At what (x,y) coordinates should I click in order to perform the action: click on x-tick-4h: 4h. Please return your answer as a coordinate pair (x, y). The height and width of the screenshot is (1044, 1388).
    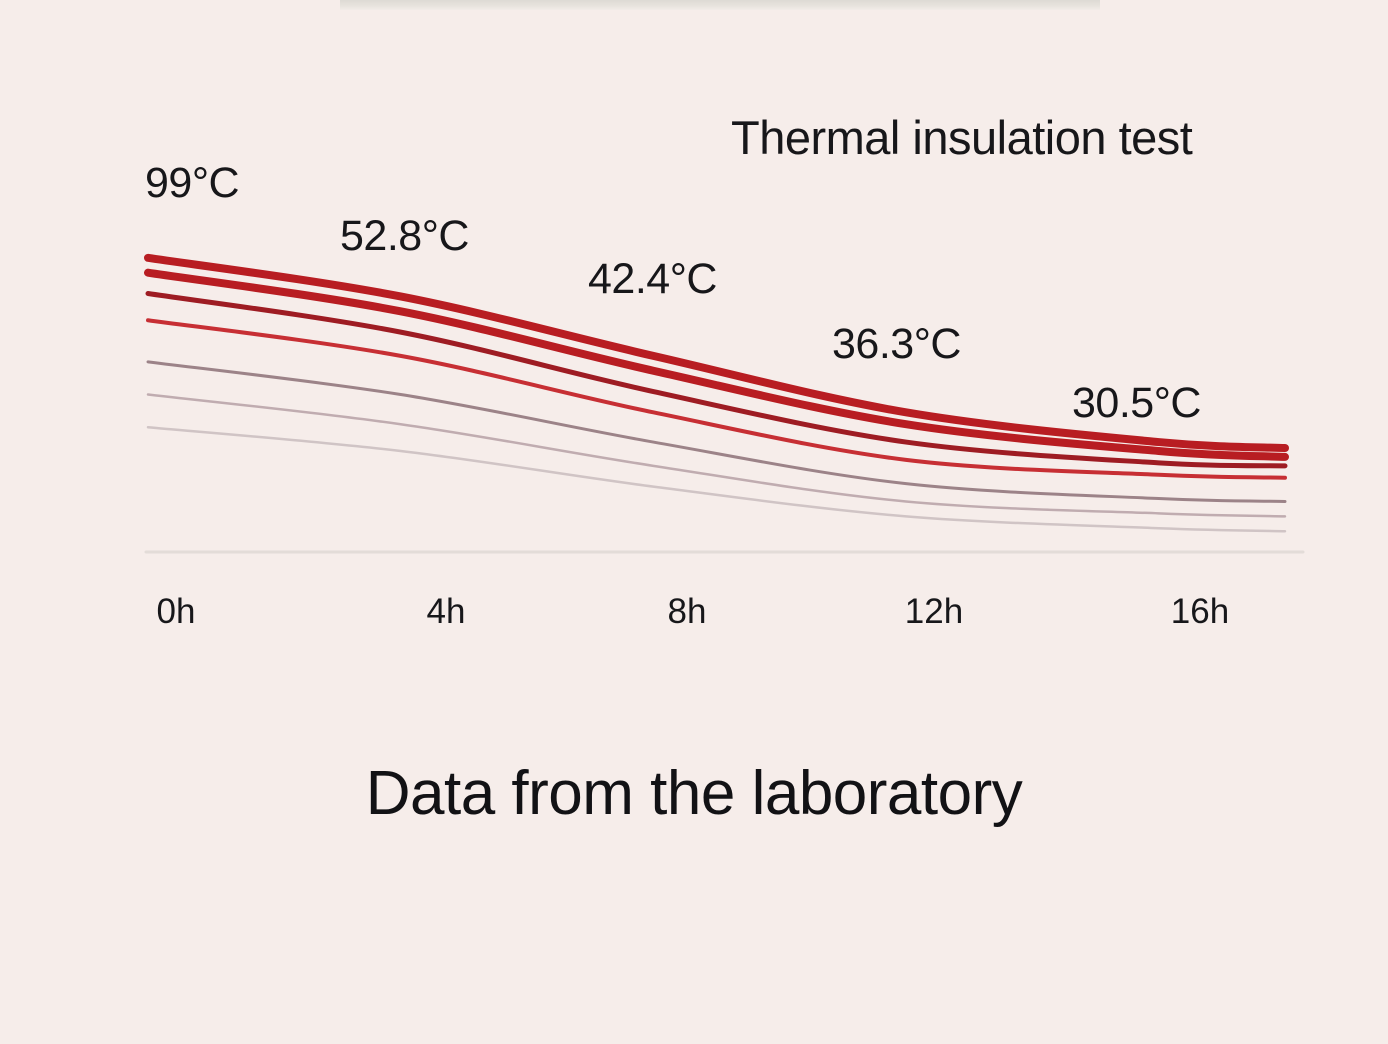
    Looking at the image, I should click on (446, 611).